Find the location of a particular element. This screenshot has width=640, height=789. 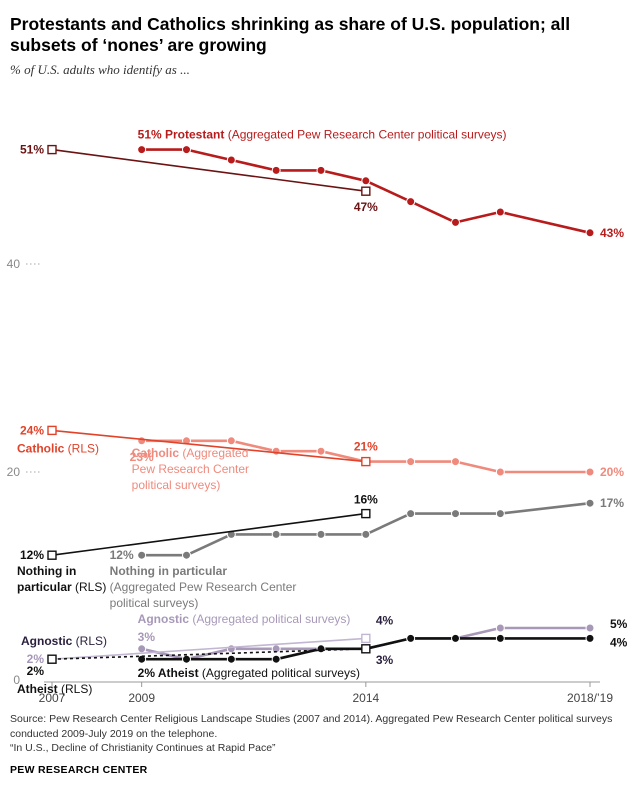

data-label-part: political surveys) is located at coordinates (154, 603).